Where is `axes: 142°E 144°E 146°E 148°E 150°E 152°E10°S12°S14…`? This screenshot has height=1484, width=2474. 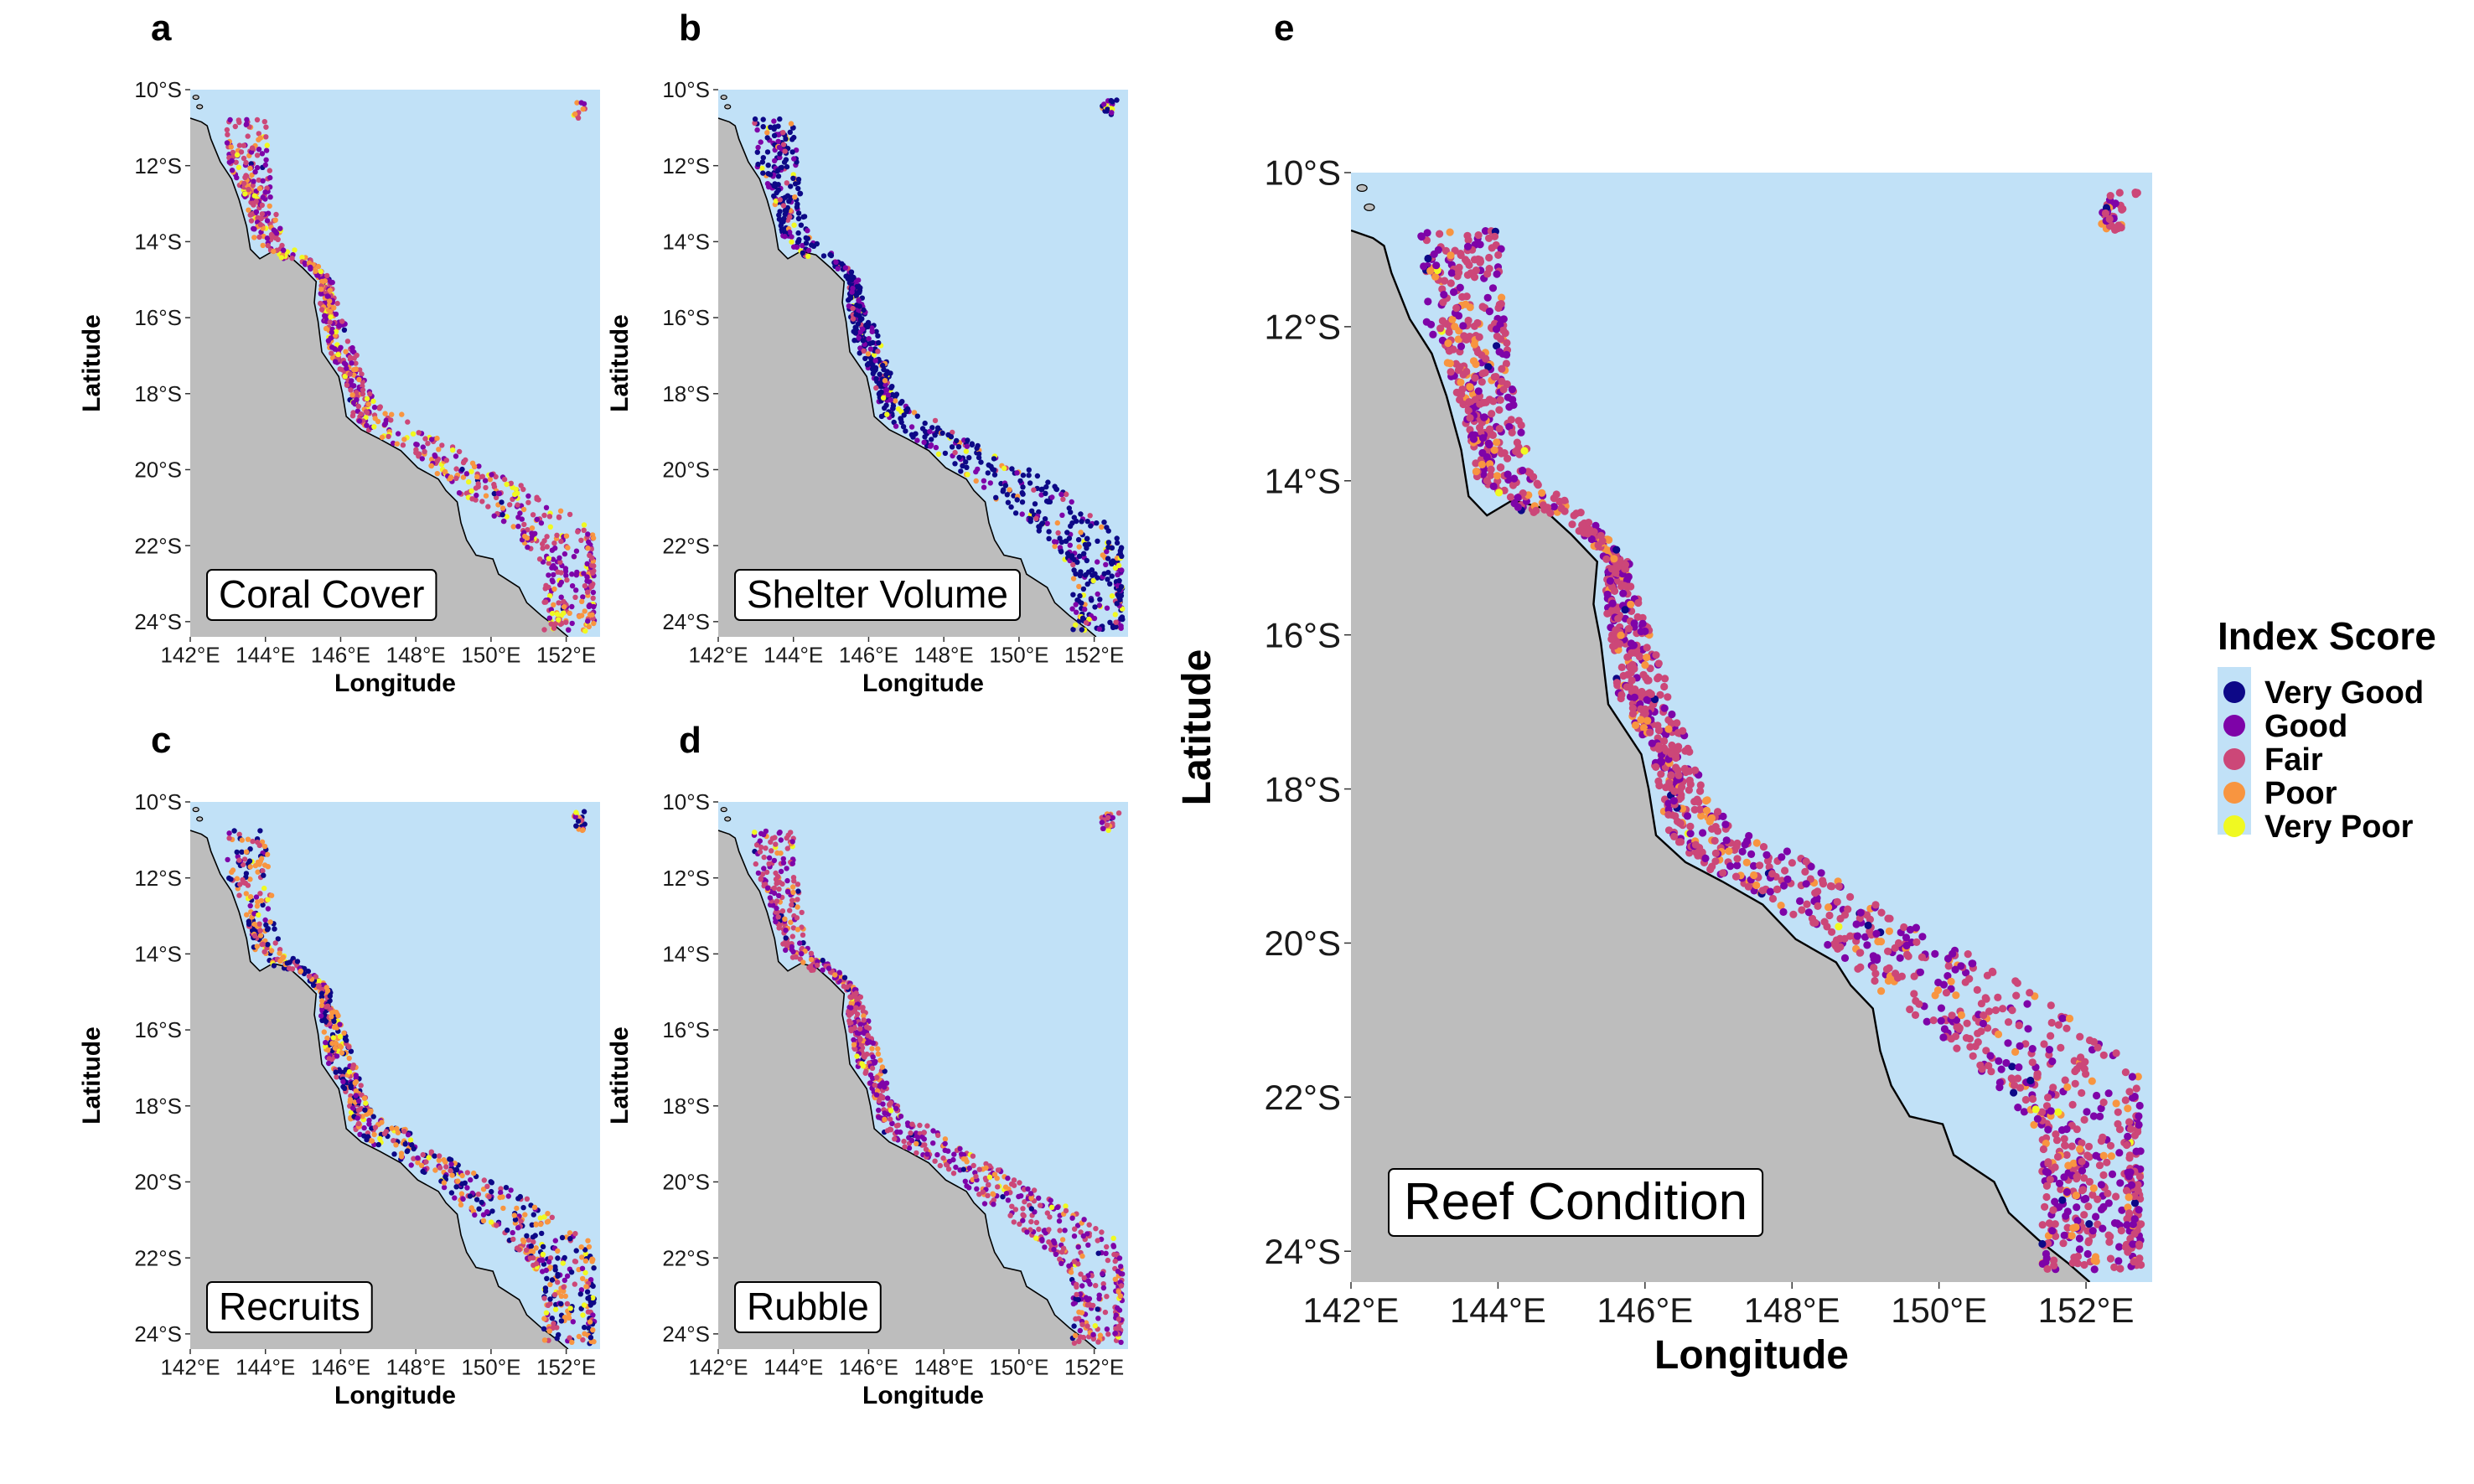
axes: 142°E 144°E 146°E 148°E 150°E 152°E10°S12°S14… is located at coordinates (865, 1099).